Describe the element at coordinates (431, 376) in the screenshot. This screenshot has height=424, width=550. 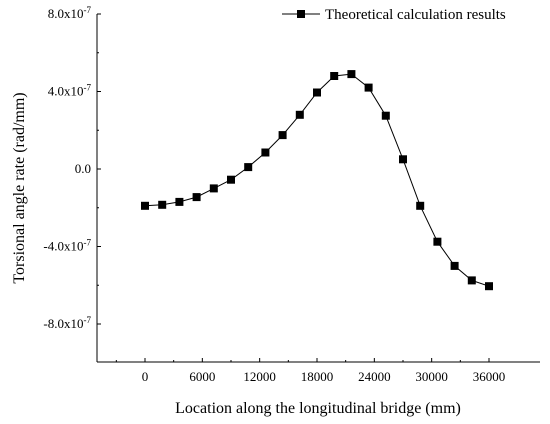
I see `x-tick-label: 30000` at that location.